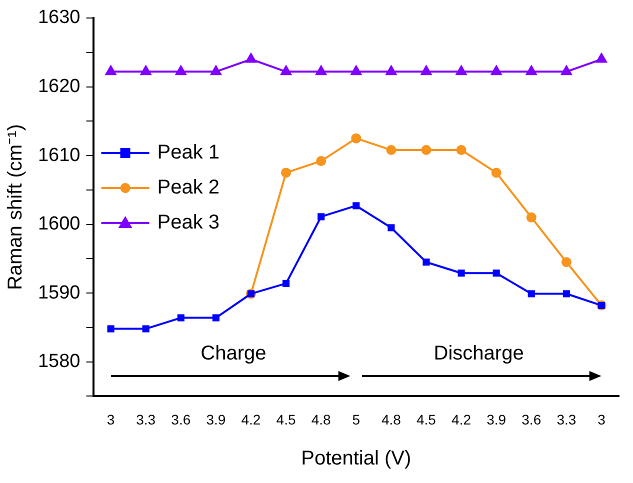 The image size is (633, 483). Describe the element at coordinates (188, 223) in the screenshot. I see `legend-label: Peak 3` at that location.